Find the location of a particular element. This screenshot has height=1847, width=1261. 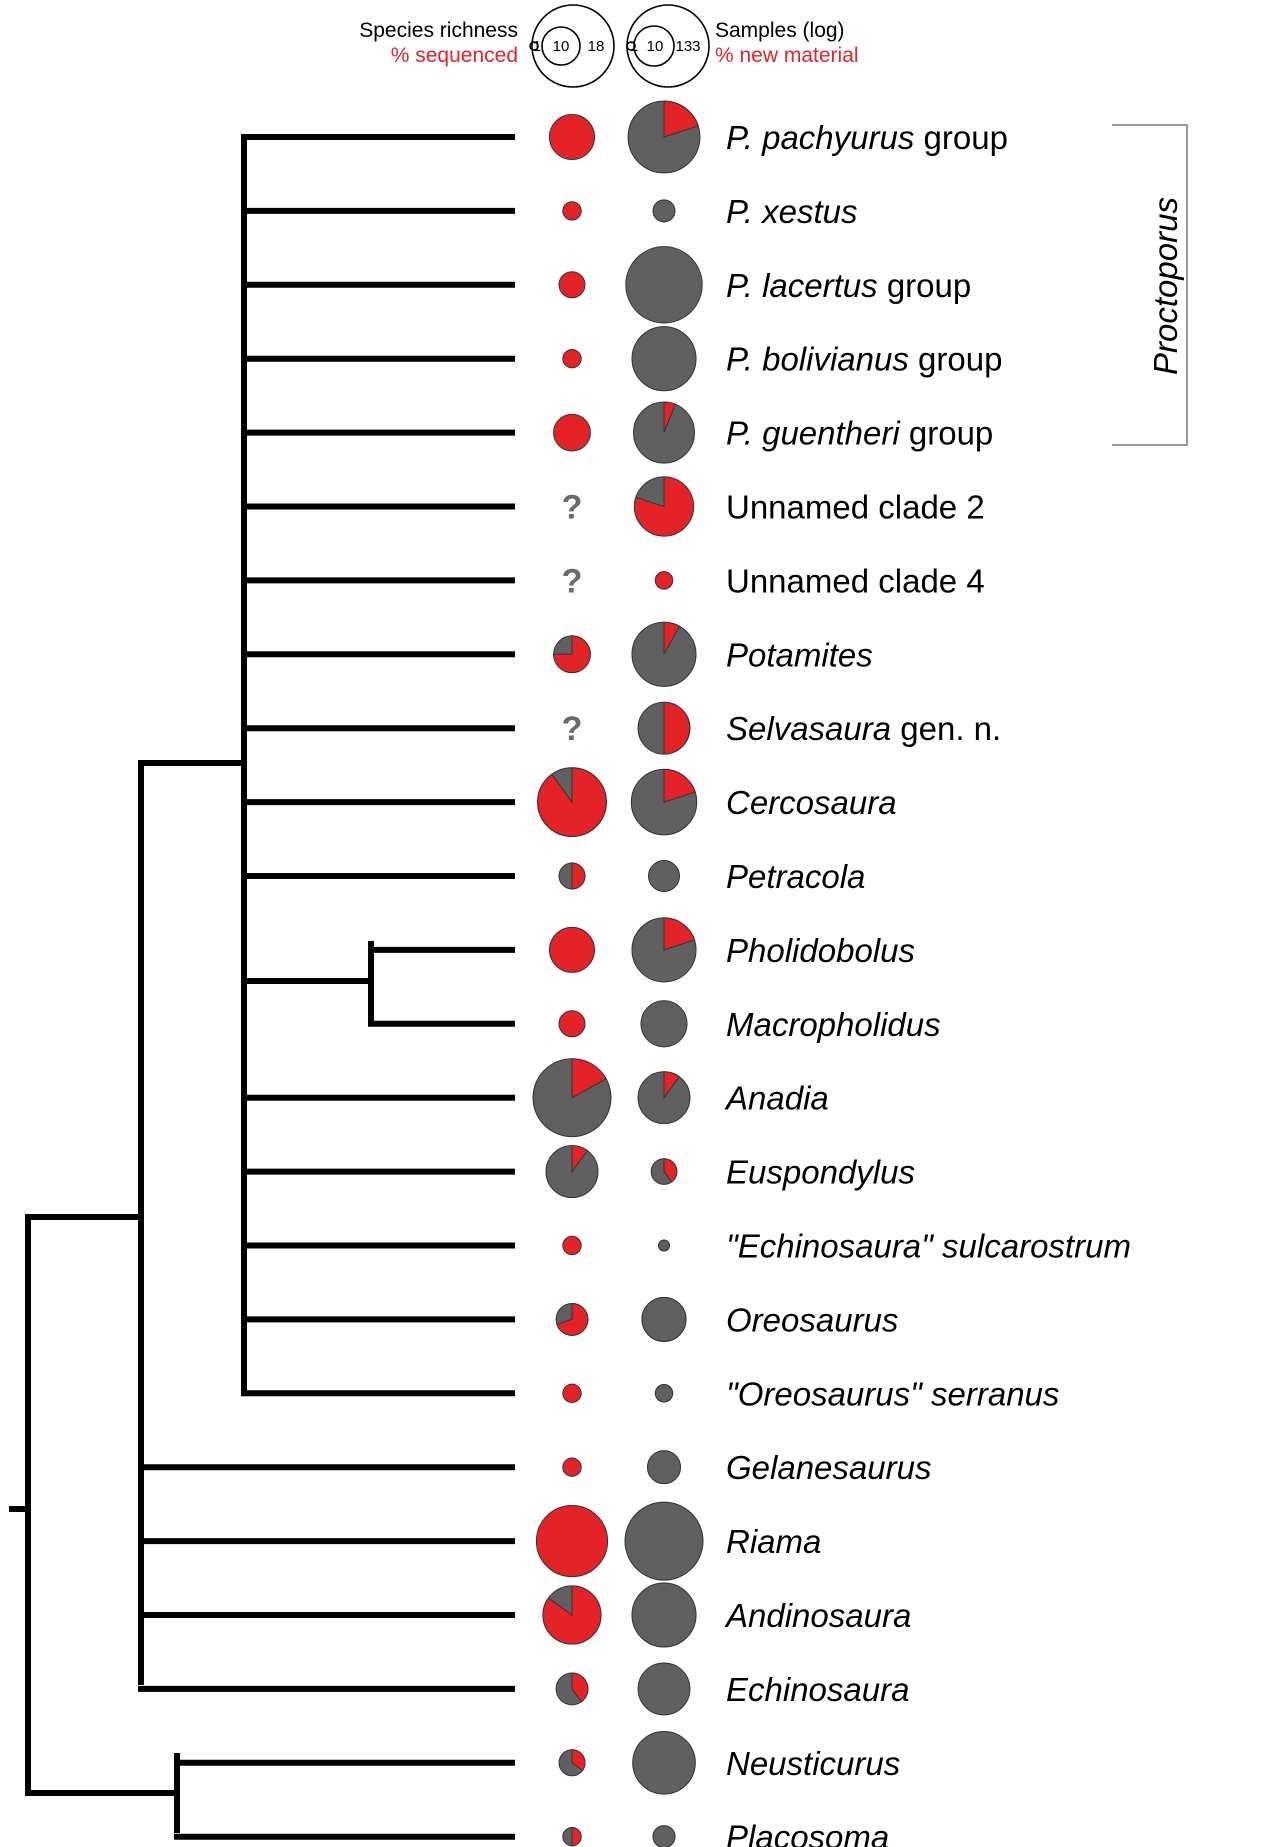

richness-pie-potamites-slice is located at coordinates (572, 654).